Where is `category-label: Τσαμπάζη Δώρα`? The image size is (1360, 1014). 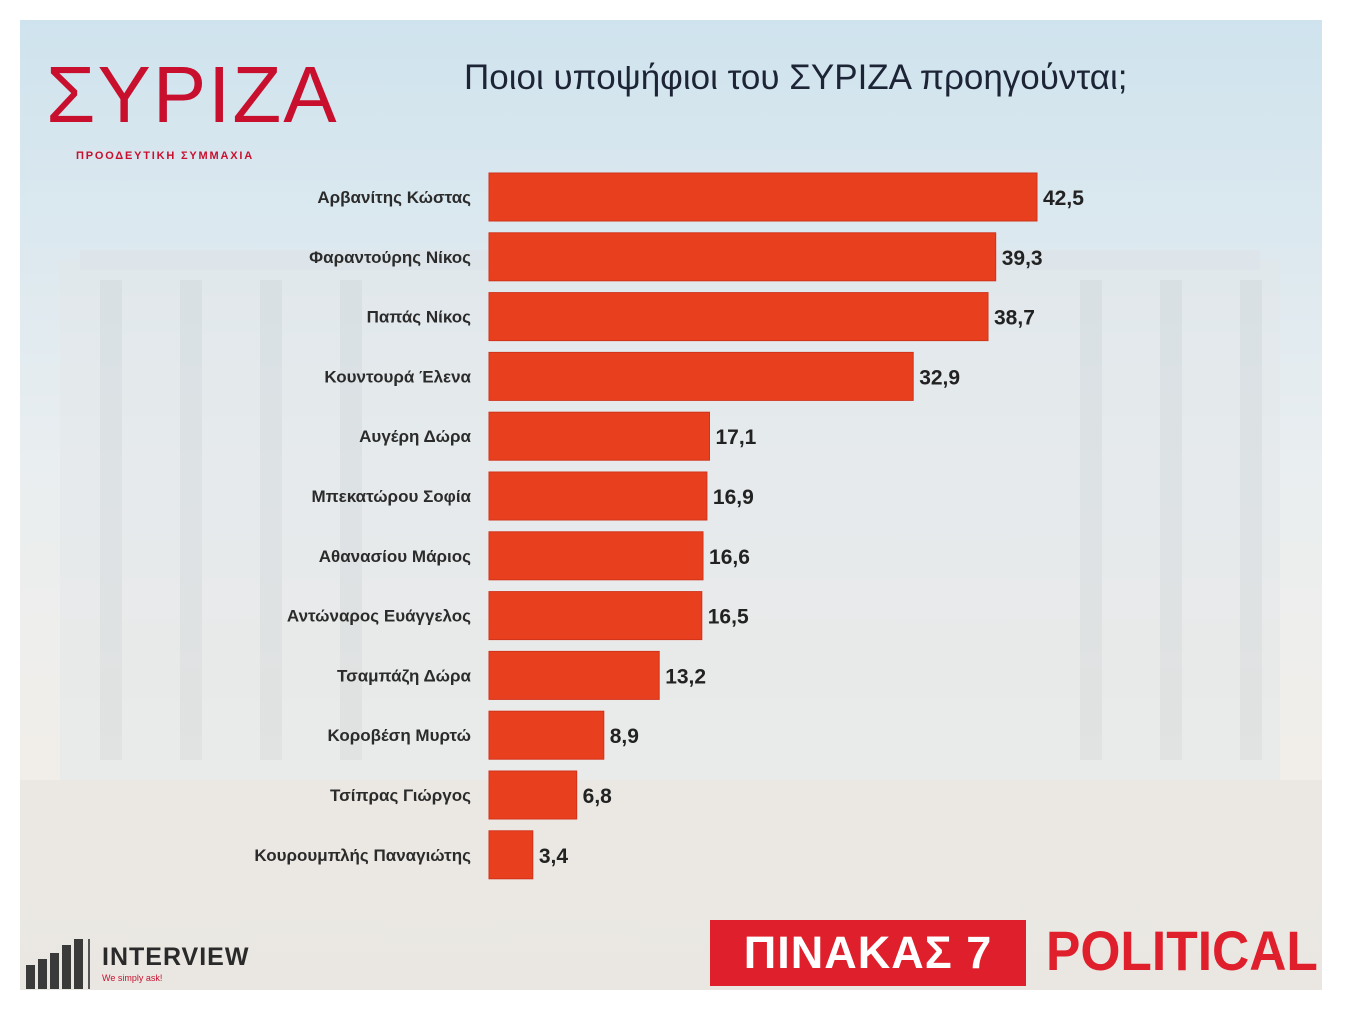 category-label: Τσαμπάζη Δώρα is located at coordinates (404, 675).